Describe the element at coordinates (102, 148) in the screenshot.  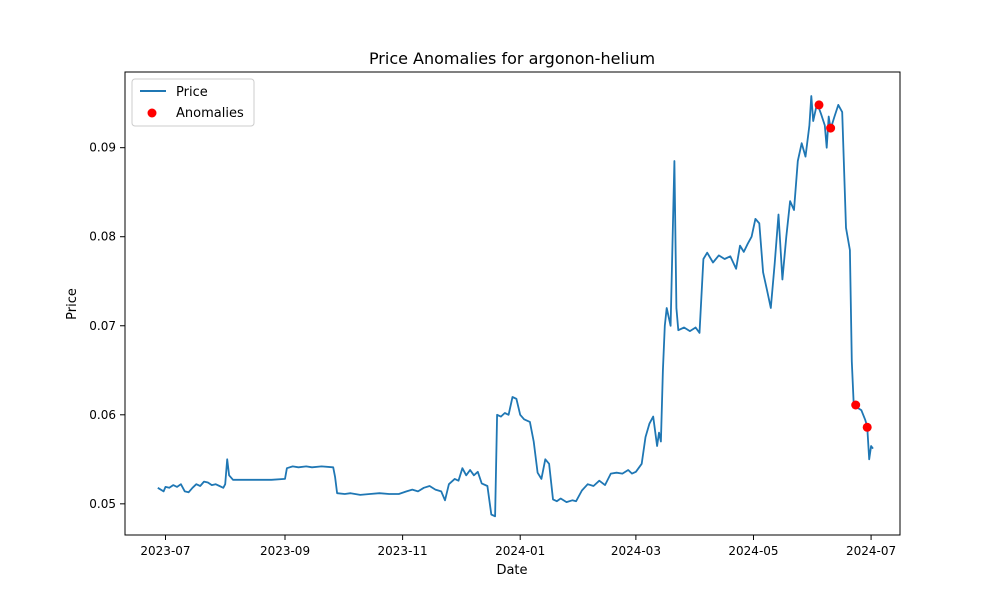
I see `y-tick-label: 0.09` at that location.